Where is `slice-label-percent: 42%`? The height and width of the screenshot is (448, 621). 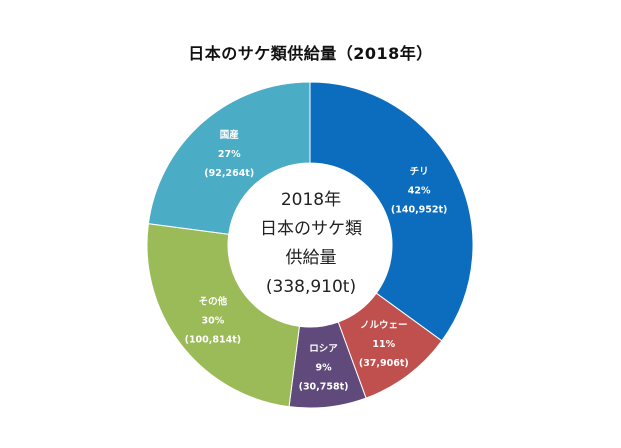 slice-label-percent: 42% is located at coordinates (419, 190).